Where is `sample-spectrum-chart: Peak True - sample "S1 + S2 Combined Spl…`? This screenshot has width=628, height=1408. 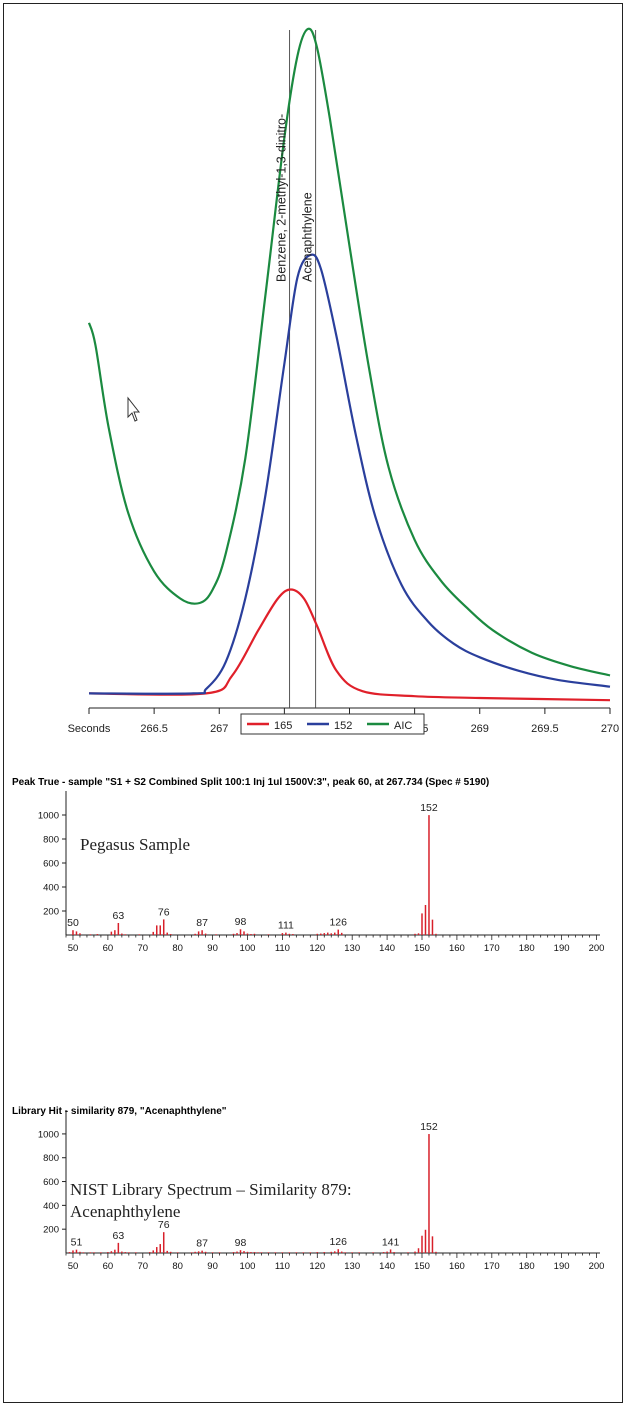 sample-spectrum-chart: Peak True - sample "S1 + S2 Combined Spl… is located at coordinates (308, 865).